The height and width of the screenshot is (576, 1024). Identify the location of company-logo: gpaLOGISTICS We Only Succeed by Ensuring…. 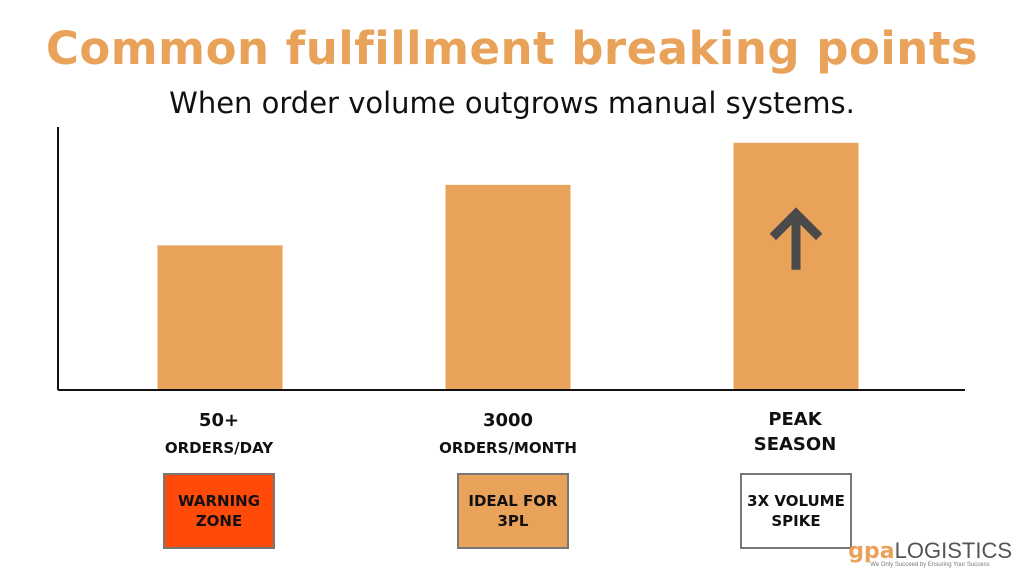
(930, 553).